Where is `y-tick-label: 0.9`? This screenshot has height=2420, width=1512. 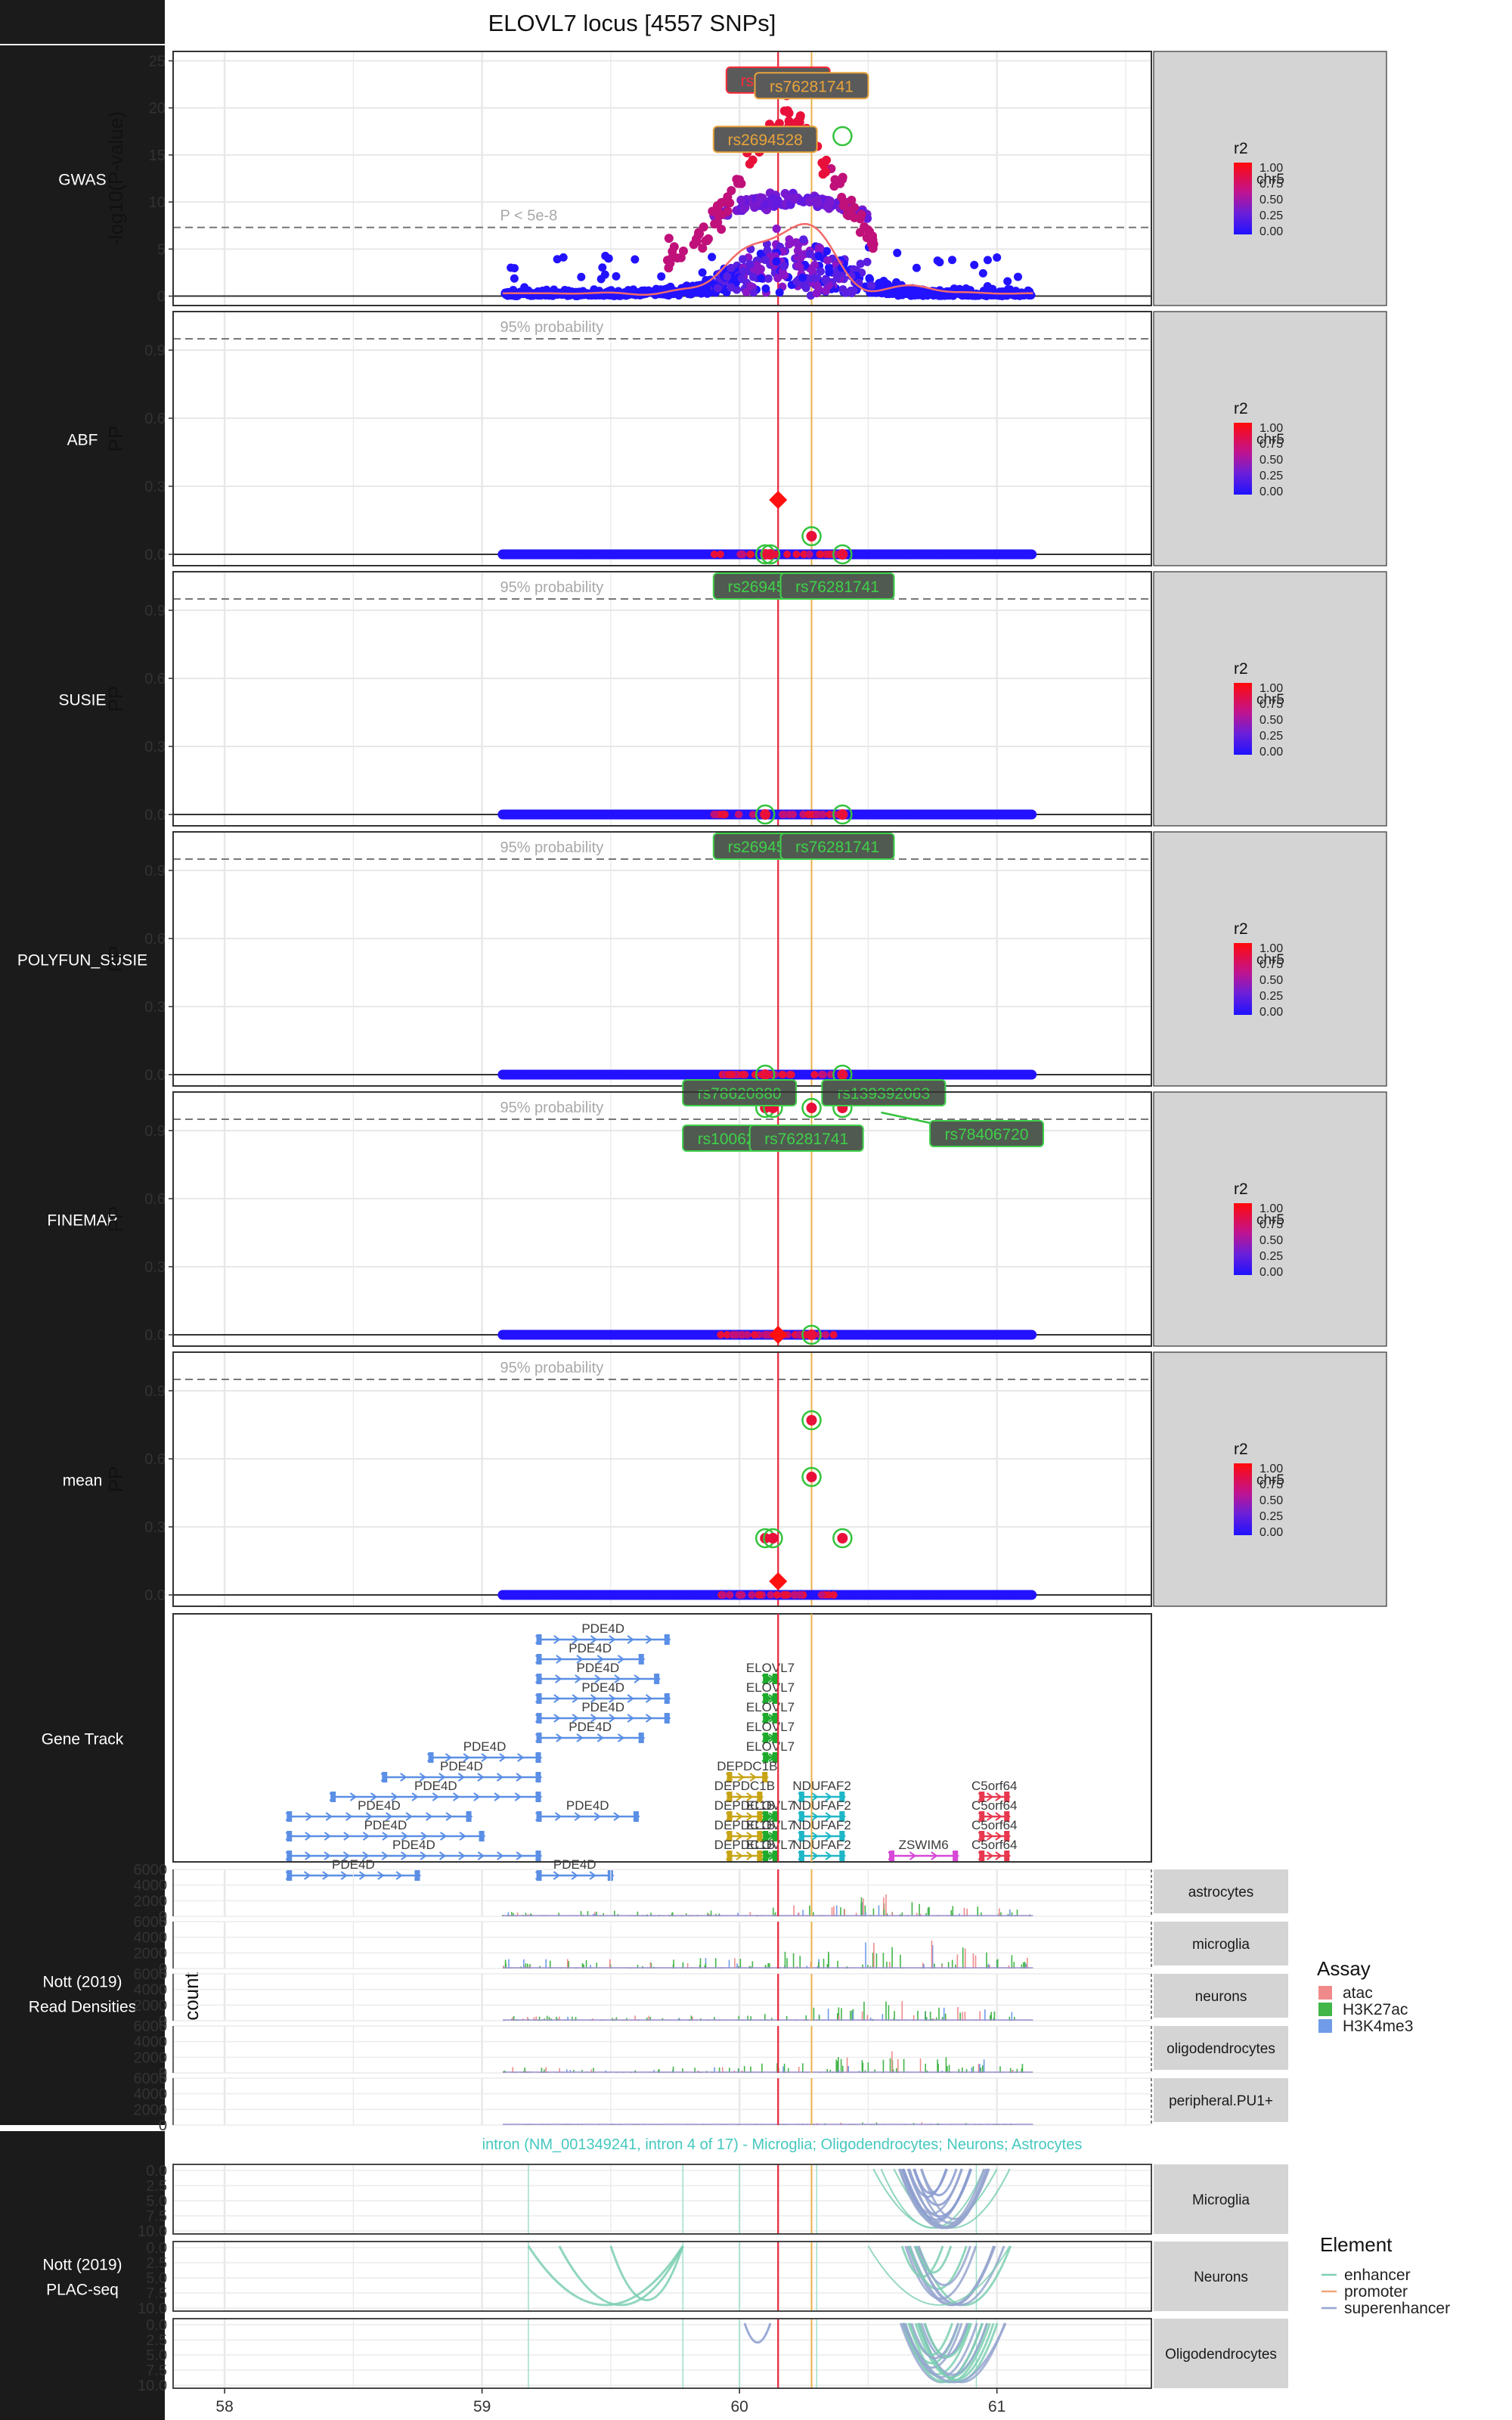 y-tick-label: 0.9 is located at coordinates (155, 871).